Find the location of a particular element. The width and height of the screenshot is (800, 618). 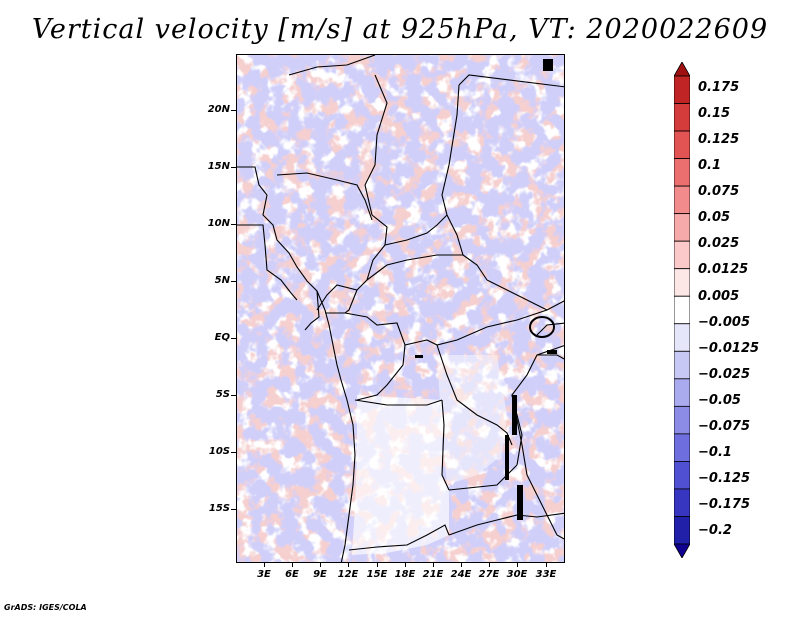

colorbar-label: 0.0125 is located at coordinates (723, 269).